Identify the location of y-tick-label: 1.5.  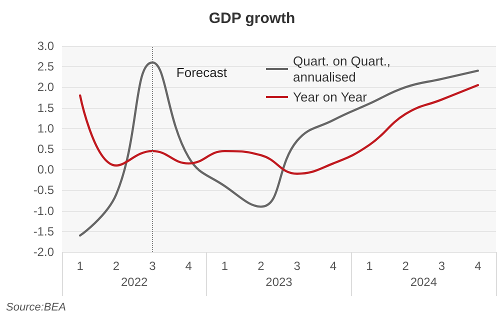
(45, 107).